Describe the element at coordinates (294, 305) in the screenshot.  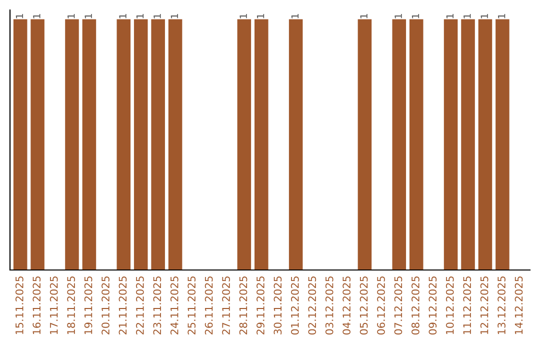
I see `x-tick-label: 01.12.2025` at that location.